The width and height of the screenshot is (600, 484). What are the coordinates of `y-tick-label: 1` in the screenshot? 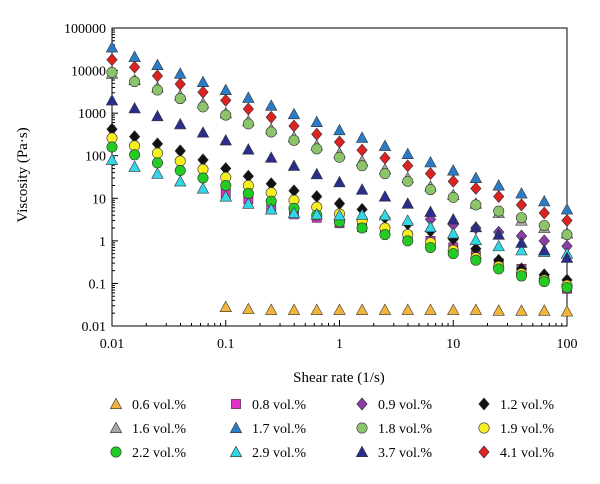 It's located at (102, 242).